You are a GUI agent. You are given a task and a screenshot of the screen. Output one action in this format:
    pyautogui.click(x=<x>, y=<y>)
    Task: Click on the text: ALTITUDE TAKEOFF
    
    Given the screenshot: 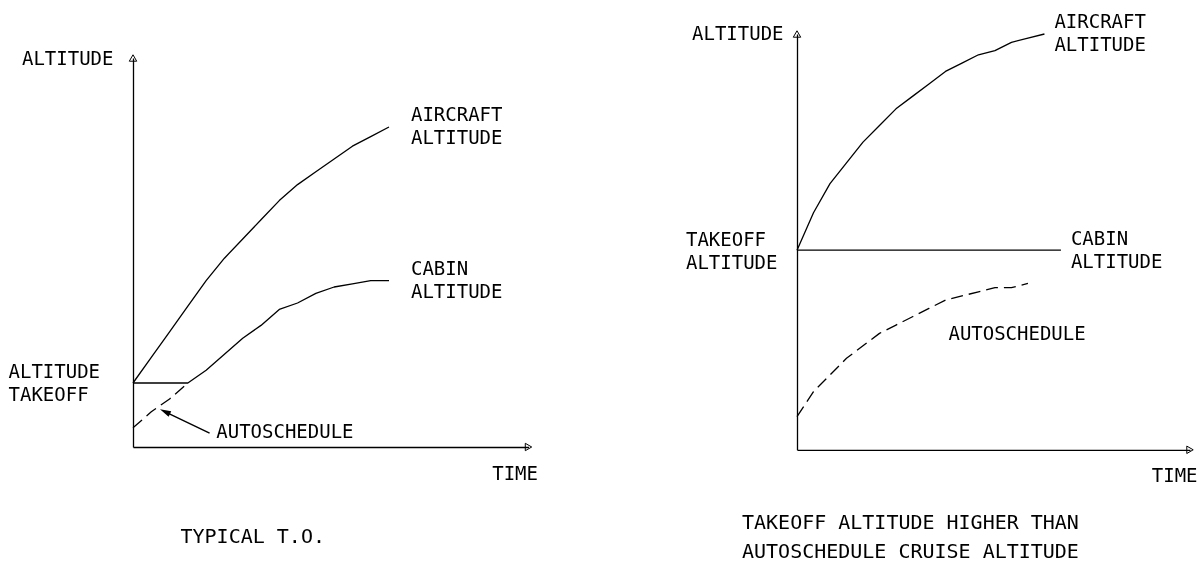 What is the action you would take?
    pyautogui.click(x=54, y=383)
    